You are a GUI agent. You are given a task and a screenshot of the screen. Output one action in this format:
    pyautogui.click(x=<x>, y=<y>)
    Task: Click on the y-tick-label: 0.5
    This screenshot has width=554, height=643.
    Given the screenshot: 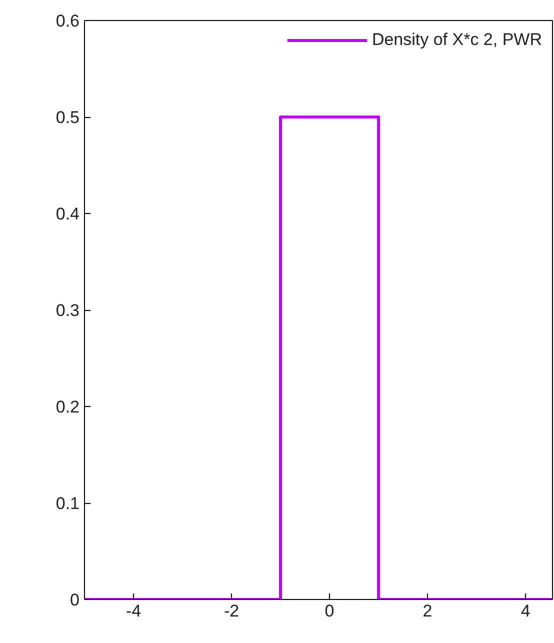 What is the action you would take?
    pyautogui.click(x=68, y=117)
    